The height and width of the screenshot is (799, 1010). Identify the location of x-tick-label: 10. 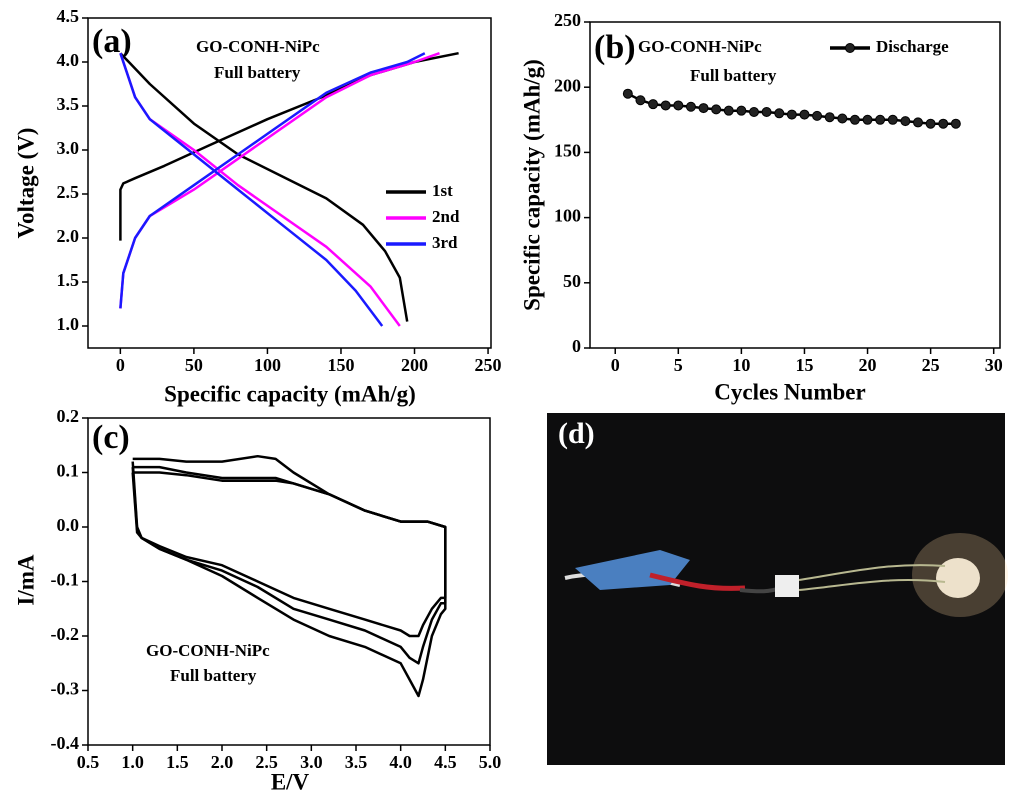
(741, 365).